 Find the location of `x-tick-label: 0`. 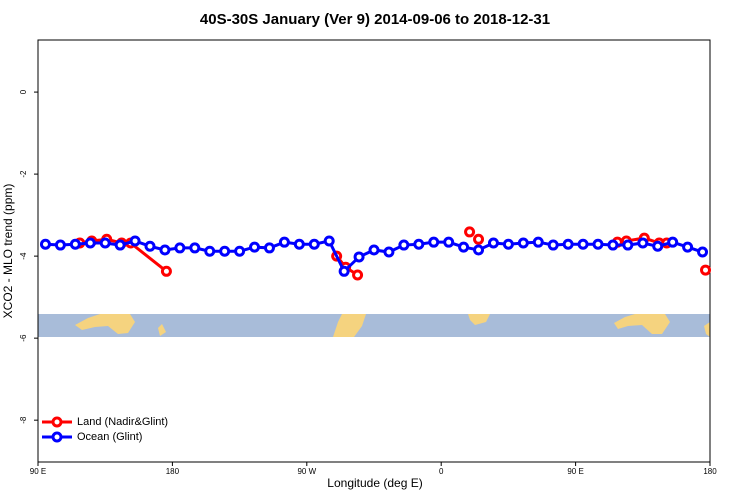

x-tick-label: 0 is located at coordinates (441, 471).